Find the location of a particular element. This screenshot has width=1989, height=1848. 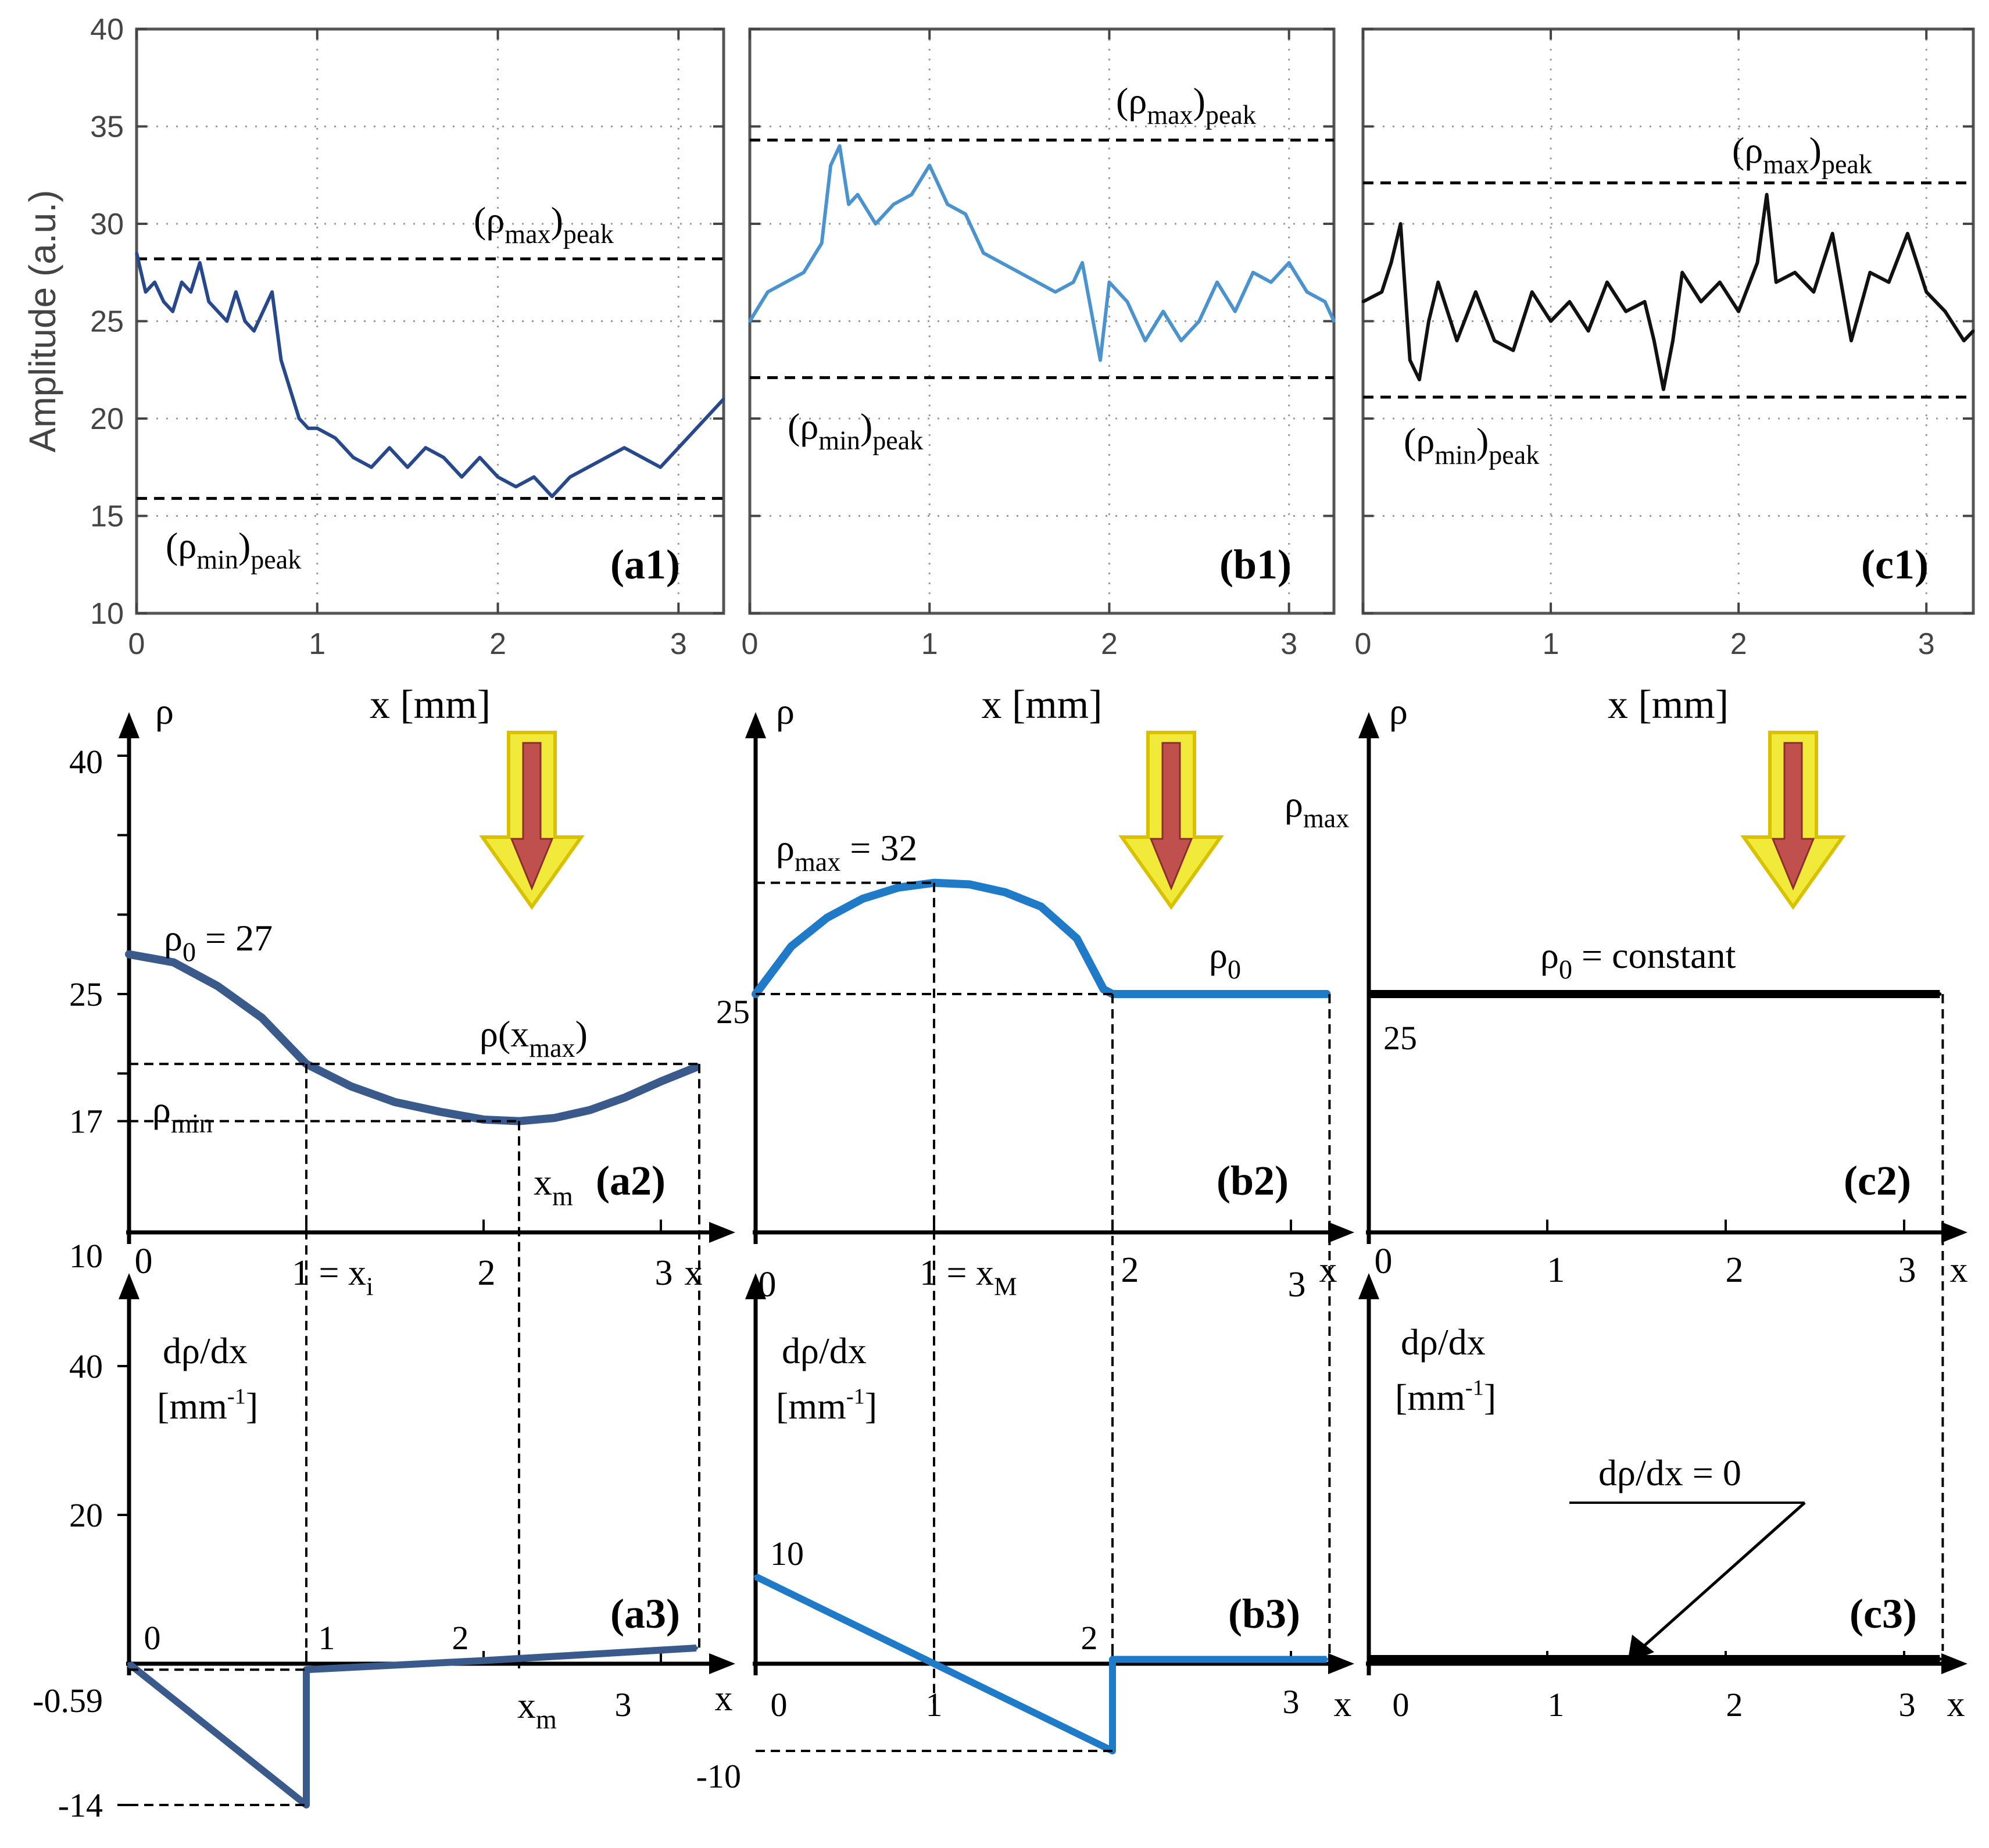

a1-ytick-label: 25 is located at coordinates (107, 322).